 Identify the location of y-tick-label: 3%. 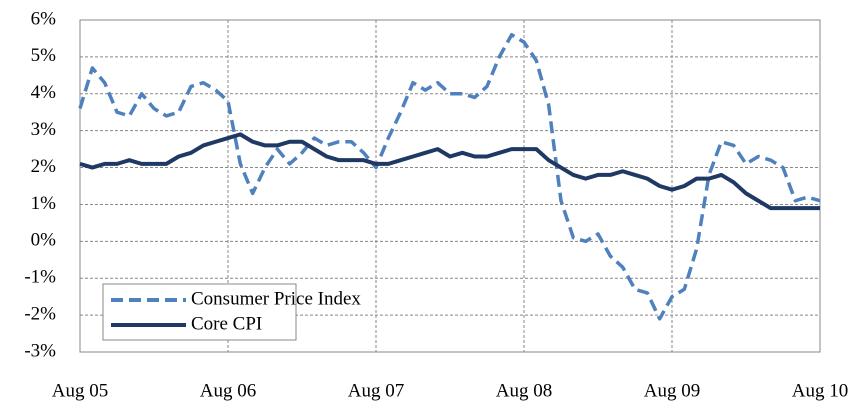
(44, 129).